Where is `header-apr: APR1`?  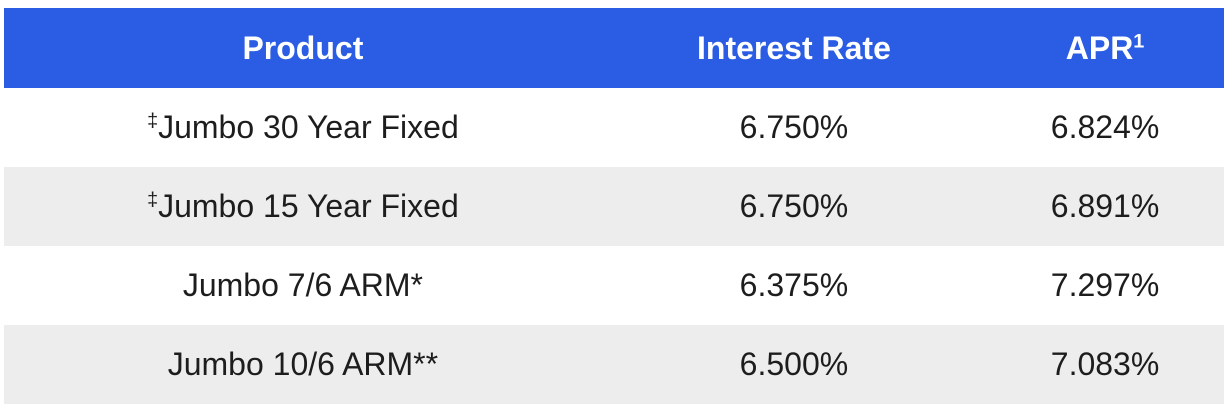
header-apr: APR1 is located at coordinates (1105, 48).